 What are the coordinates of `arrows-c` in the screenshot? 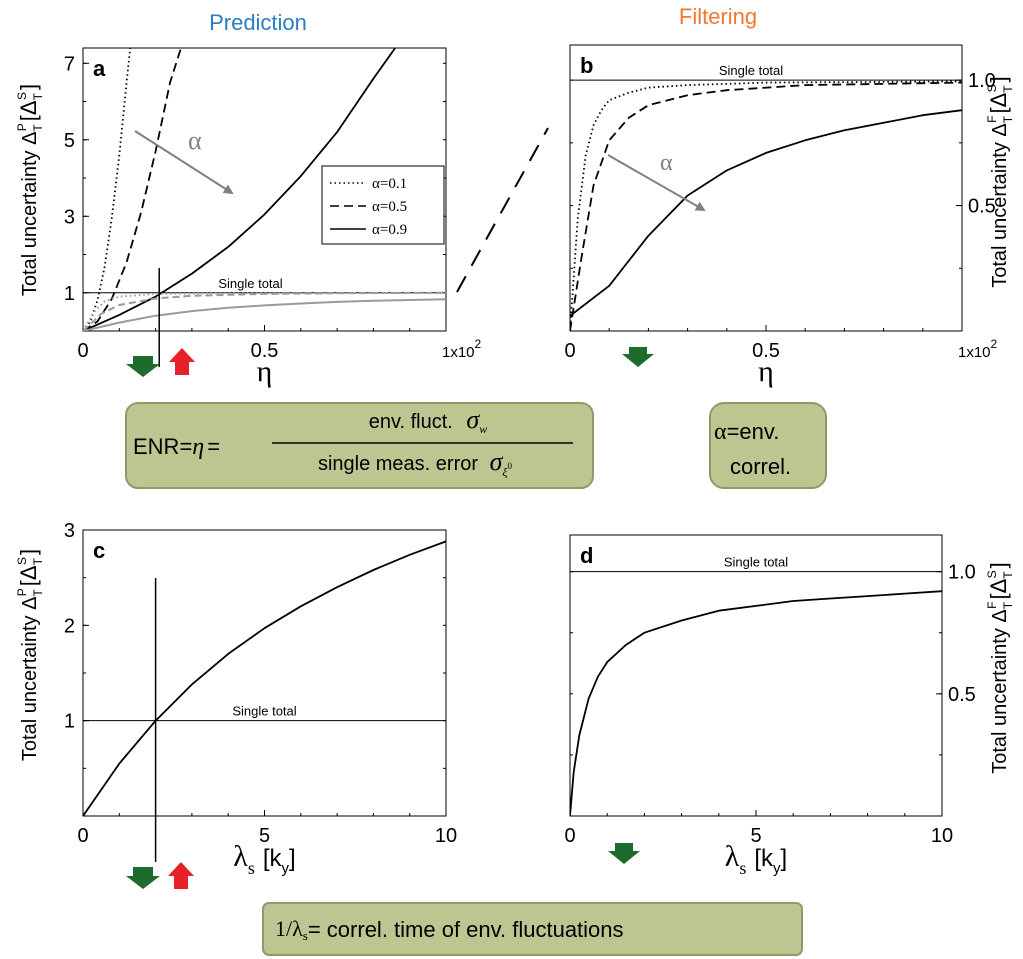 It's located at (160, 875).